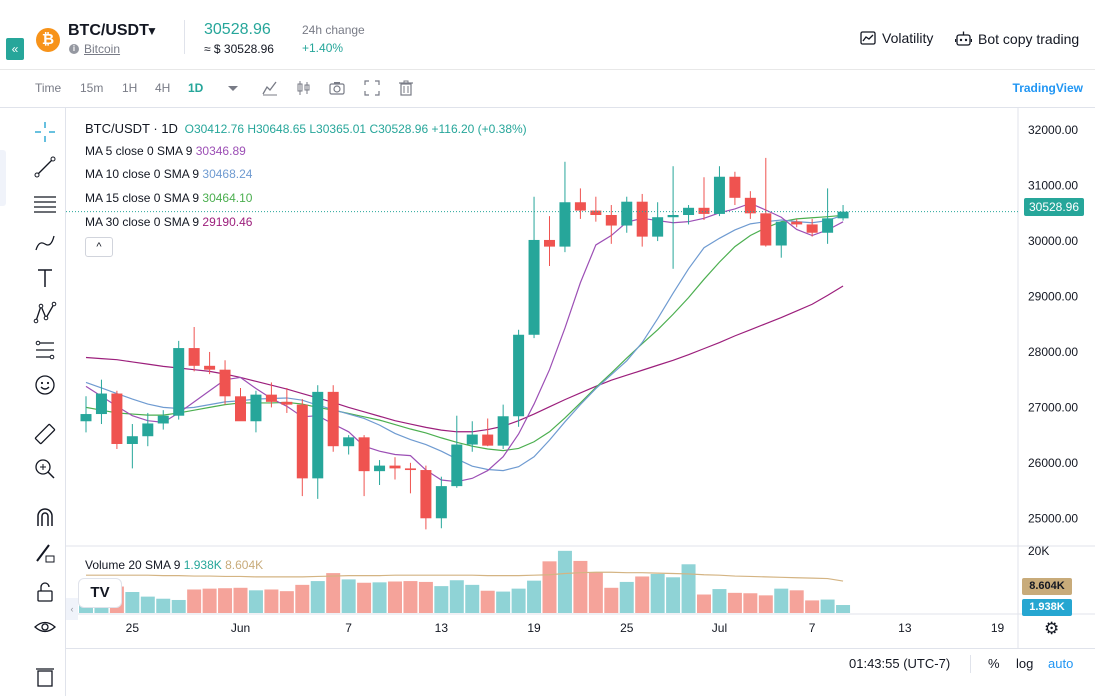 The image size is (1095, 696). What do you see at coordinates (1025, 663) in the screenshot?
I see `log-scale-button: log` at bounding box center [1025, 663].